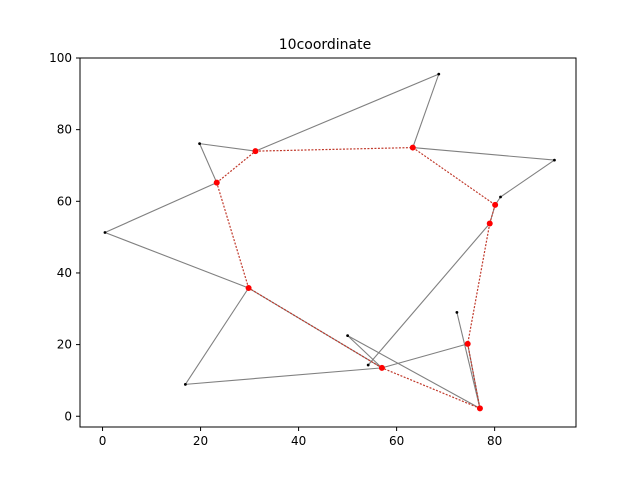 This screenshot has height=480, width=640. What do you see at coordinates (494, 441) in the screenshot?
I see `x-tick-label: 80` at bounding box center [494, 441].